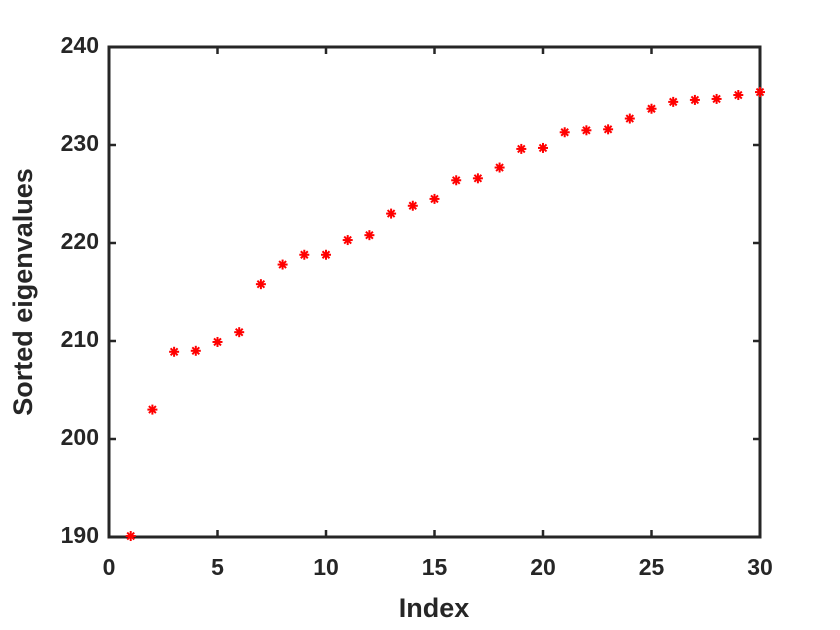 The image size is (840, 630). Describe the element at coordinates (109, 567) in the screenshot. I see `x-tick-label: 0` at that location.